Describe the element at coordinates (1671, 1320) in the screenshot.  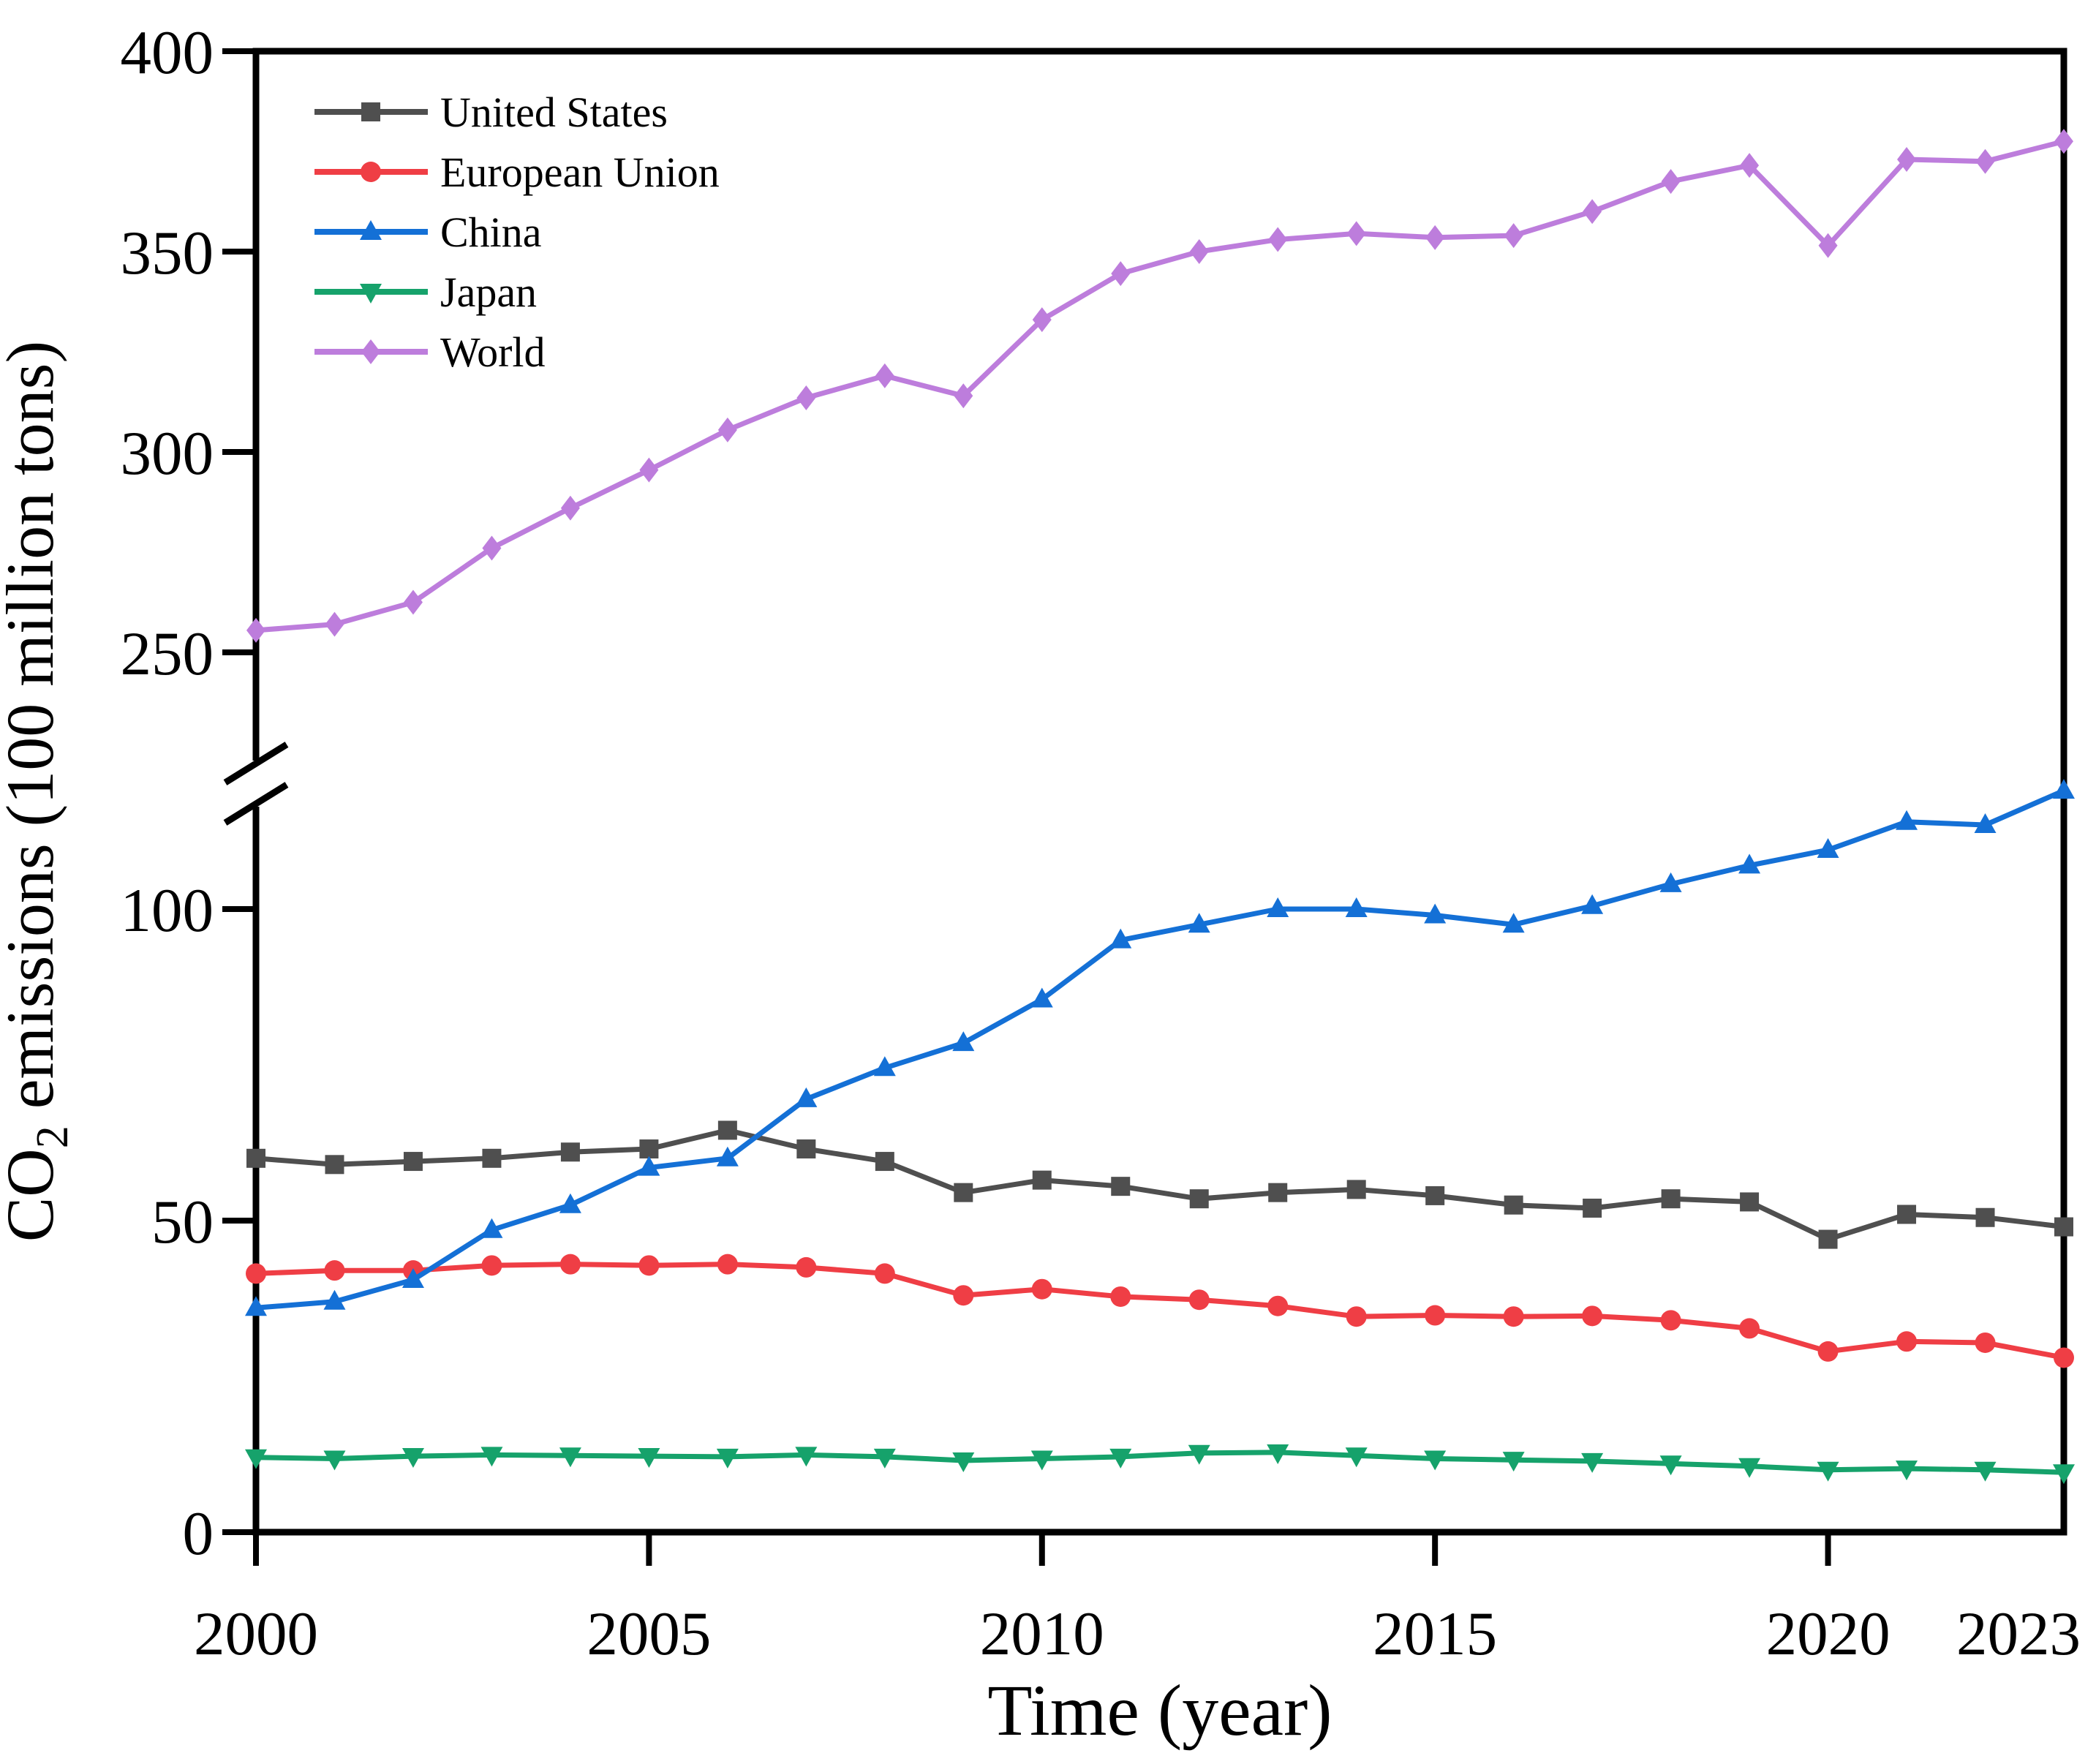
I see `european-union-point-2018` at that location.